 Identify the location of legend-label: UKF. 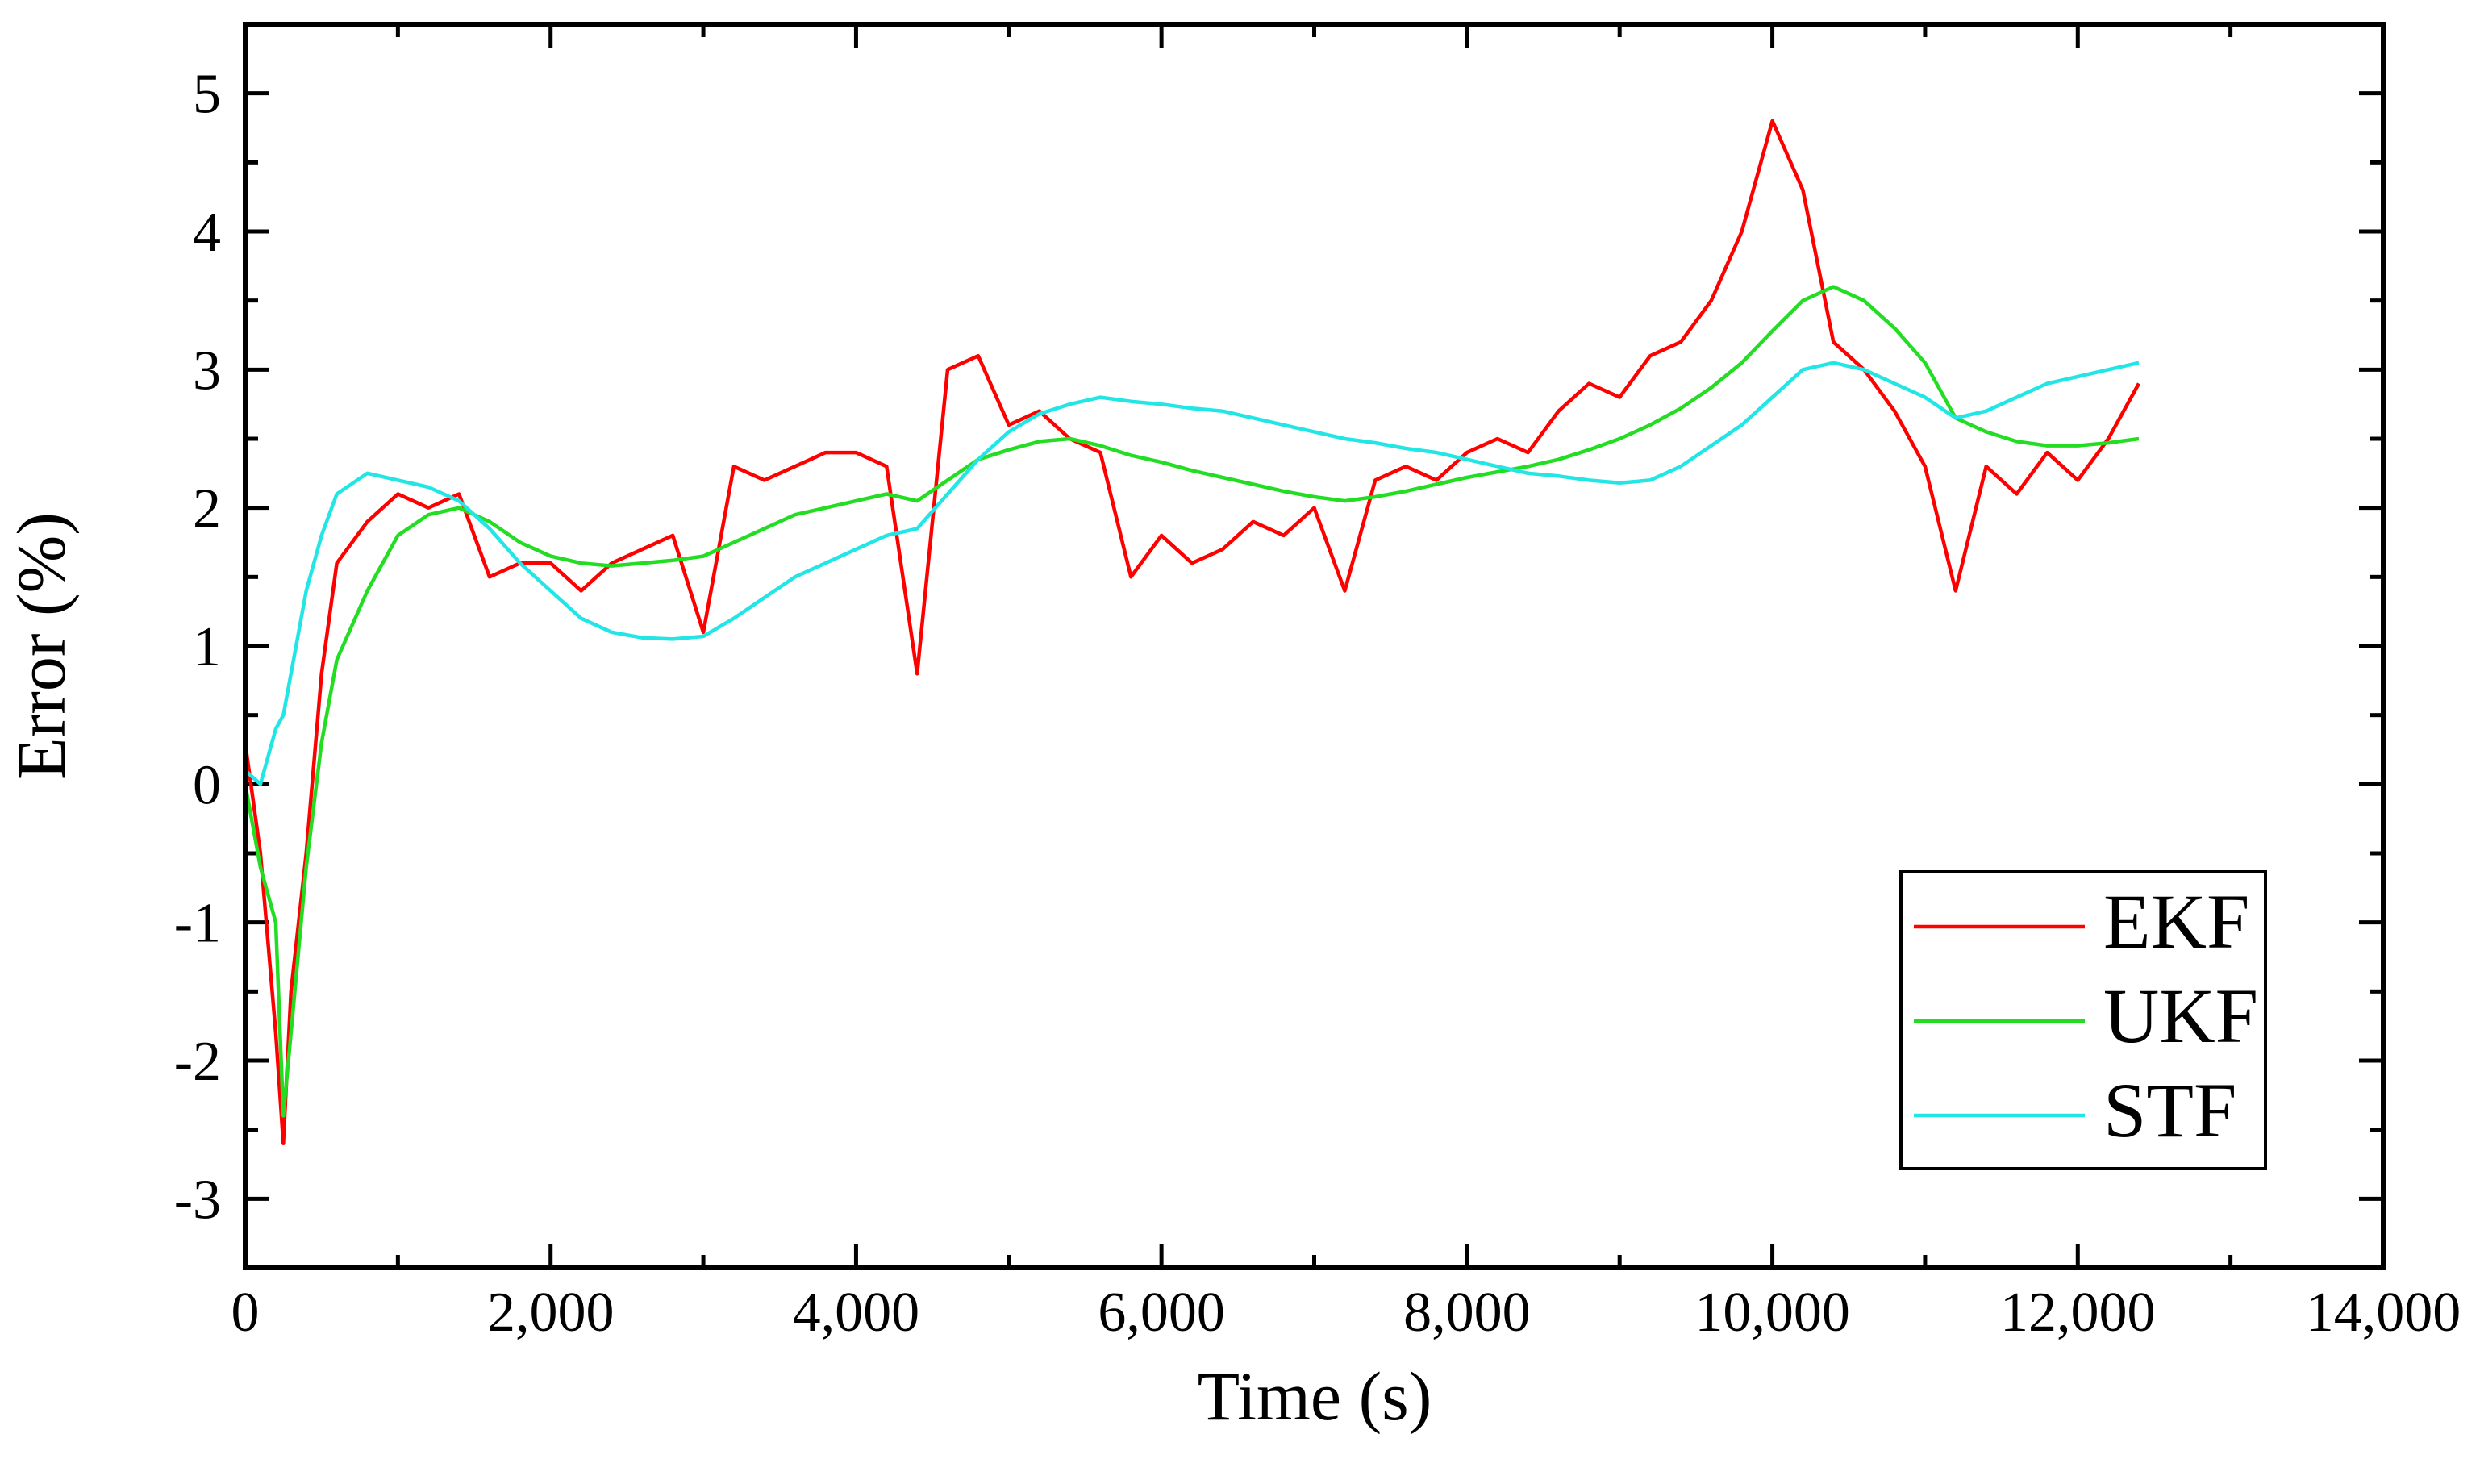
(2181, 1016).